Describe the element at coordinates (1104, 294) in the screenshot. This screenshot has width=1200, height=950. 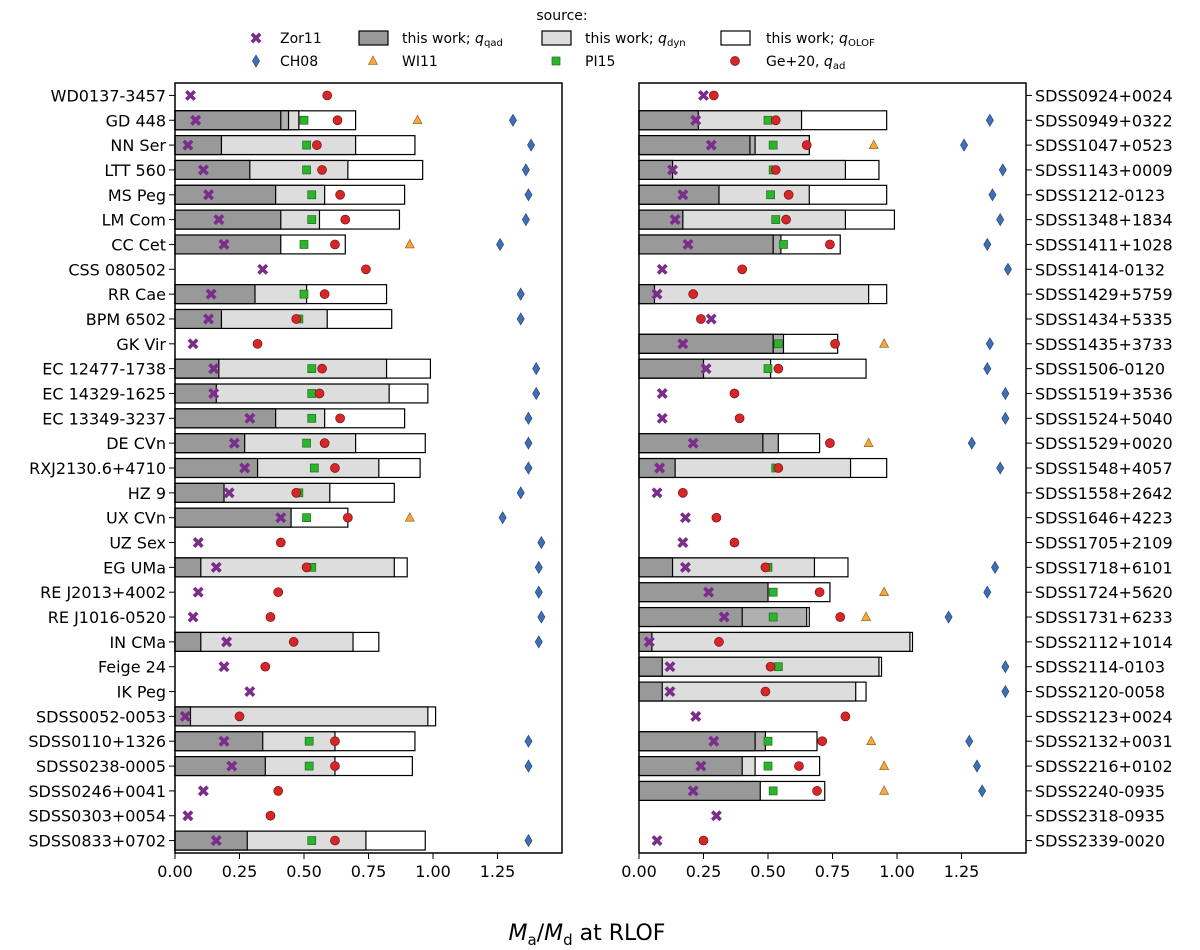
I see `y-tick-label: SDSS1429+5759` at that location.